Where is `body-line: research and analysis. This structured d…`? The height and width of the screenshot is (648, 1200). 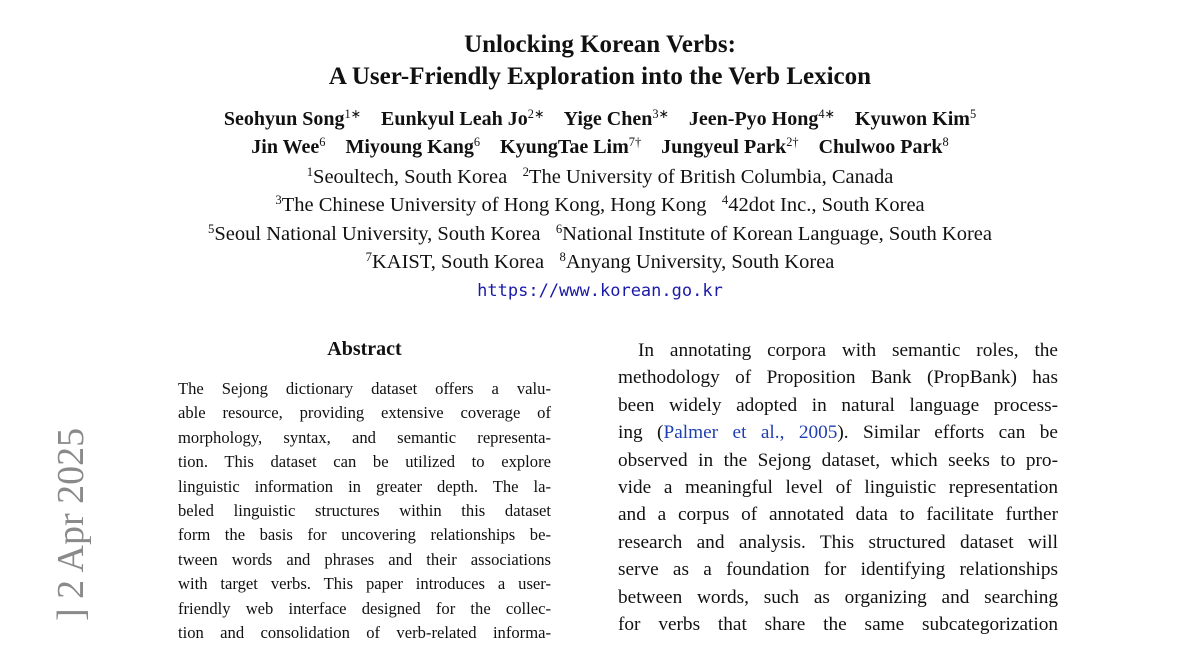
body-line: research and analysis. This structured d… is located at coordinates (838, 542).